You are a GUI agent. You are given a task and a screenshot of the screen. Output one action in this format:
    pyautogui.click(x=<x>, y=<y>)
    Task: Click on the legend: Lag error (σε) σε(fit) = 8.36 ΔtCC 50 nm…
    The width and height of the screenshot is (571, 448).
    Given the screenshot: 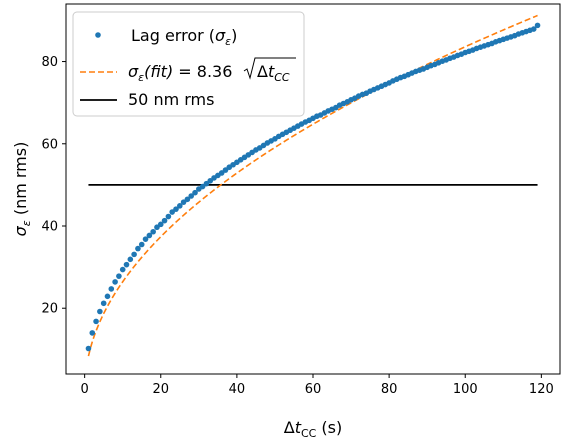 What is the action you would take?
    pyautogui.click(x=188, y=64)
    